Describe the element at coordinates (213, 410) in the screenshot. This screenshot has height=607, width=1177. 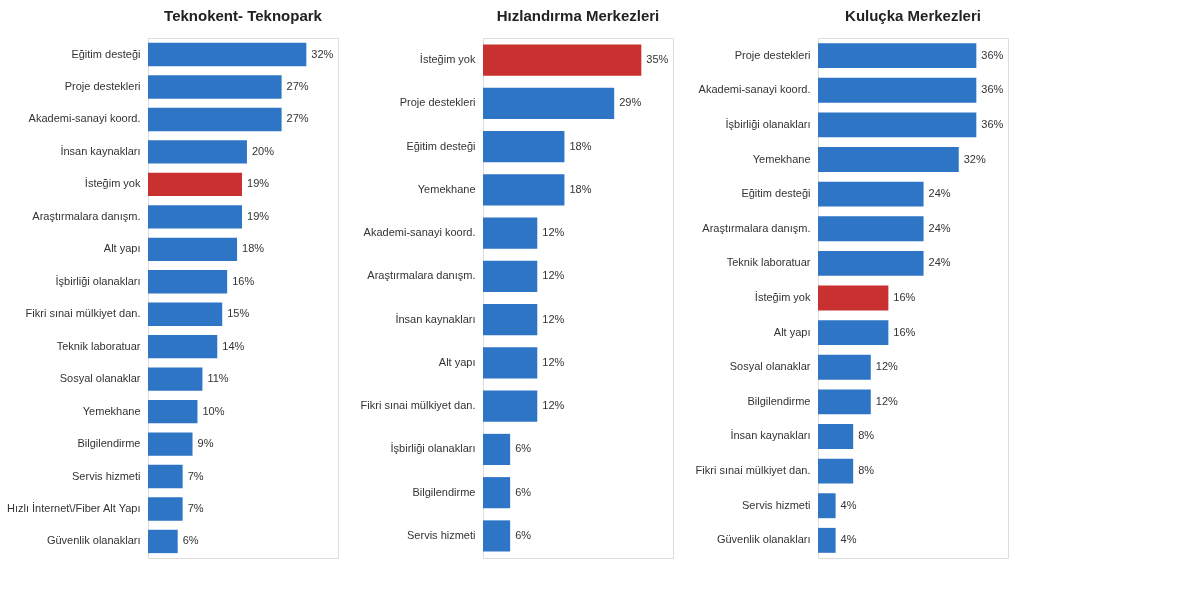
I see `data-label: 10%` at that location.